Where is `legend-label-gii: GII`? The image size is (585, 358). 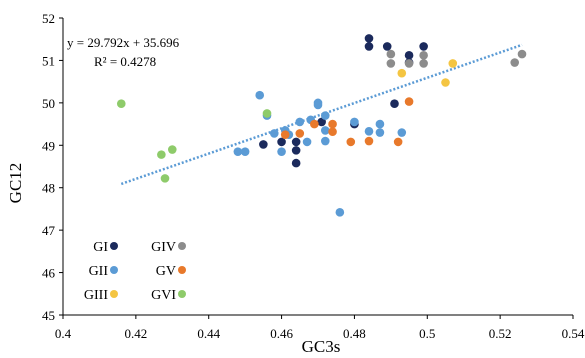
legend-label-gii: GII is located at coordinates (99, 271).